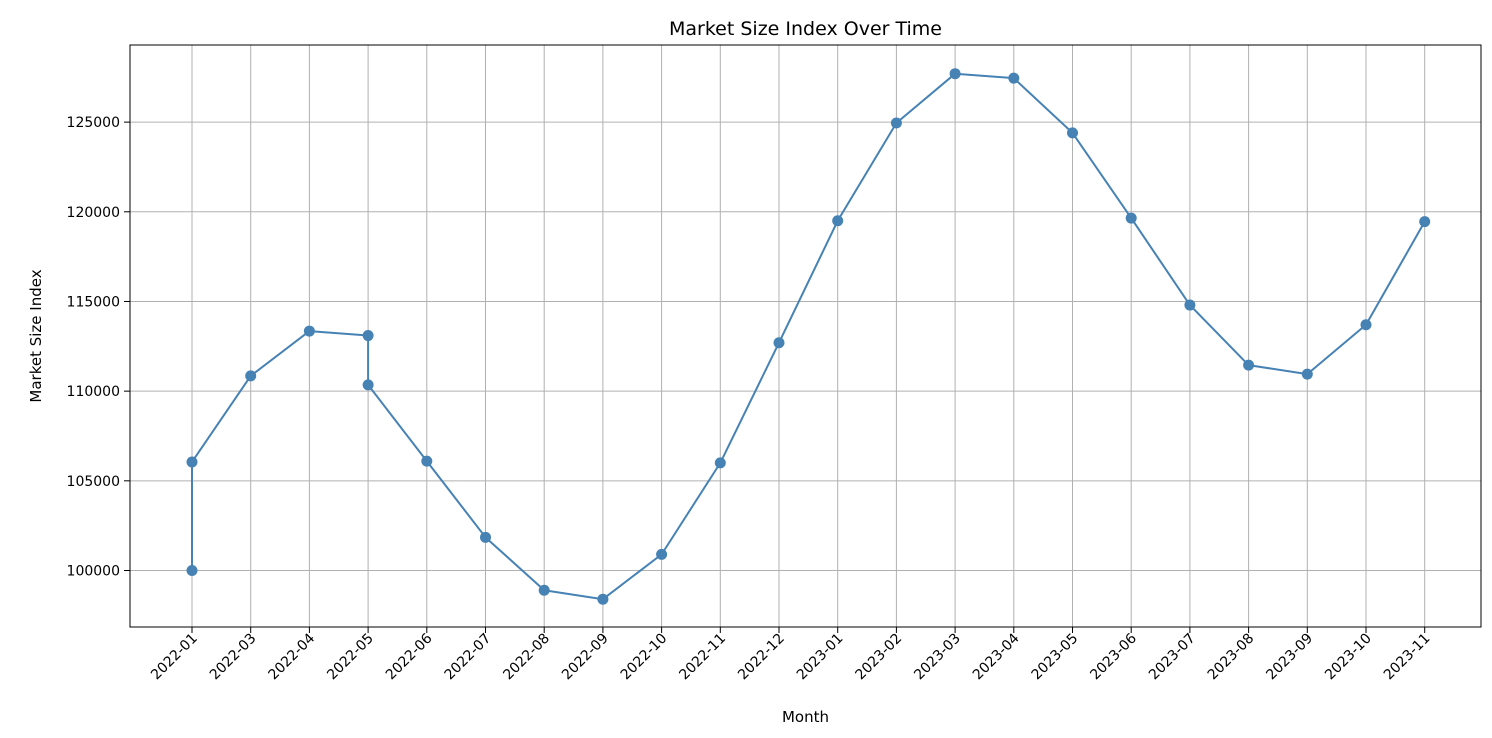 The width and height of the screenshot is (1492, 738). Describe the element at coordinates (1055, 657) in the screenshot. I see `x-tick-label: 2023-05` at that location.